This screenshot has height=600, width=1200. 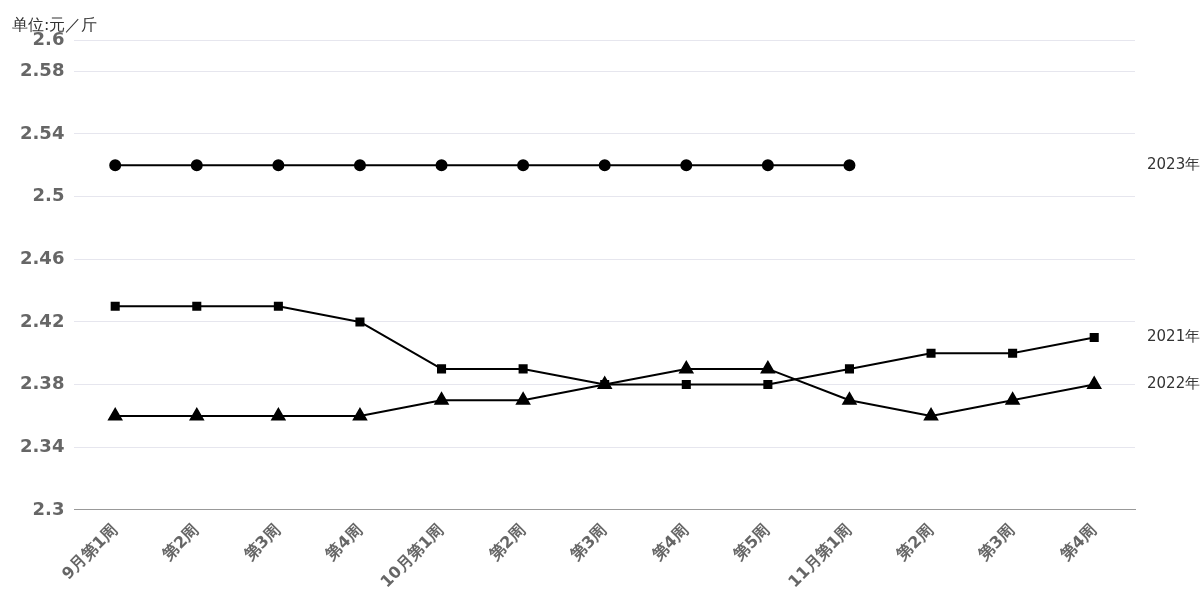 I want to click on y-tick-label: 2.3, so click(x=48, y=508).